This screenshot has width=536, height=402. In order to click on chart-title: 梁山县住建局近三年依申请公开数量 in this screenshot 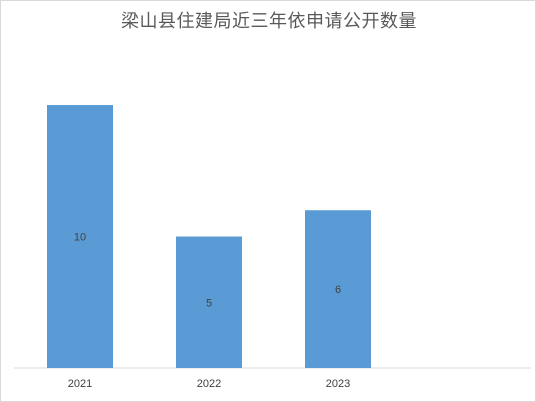, I will do `click(269, 21)`.